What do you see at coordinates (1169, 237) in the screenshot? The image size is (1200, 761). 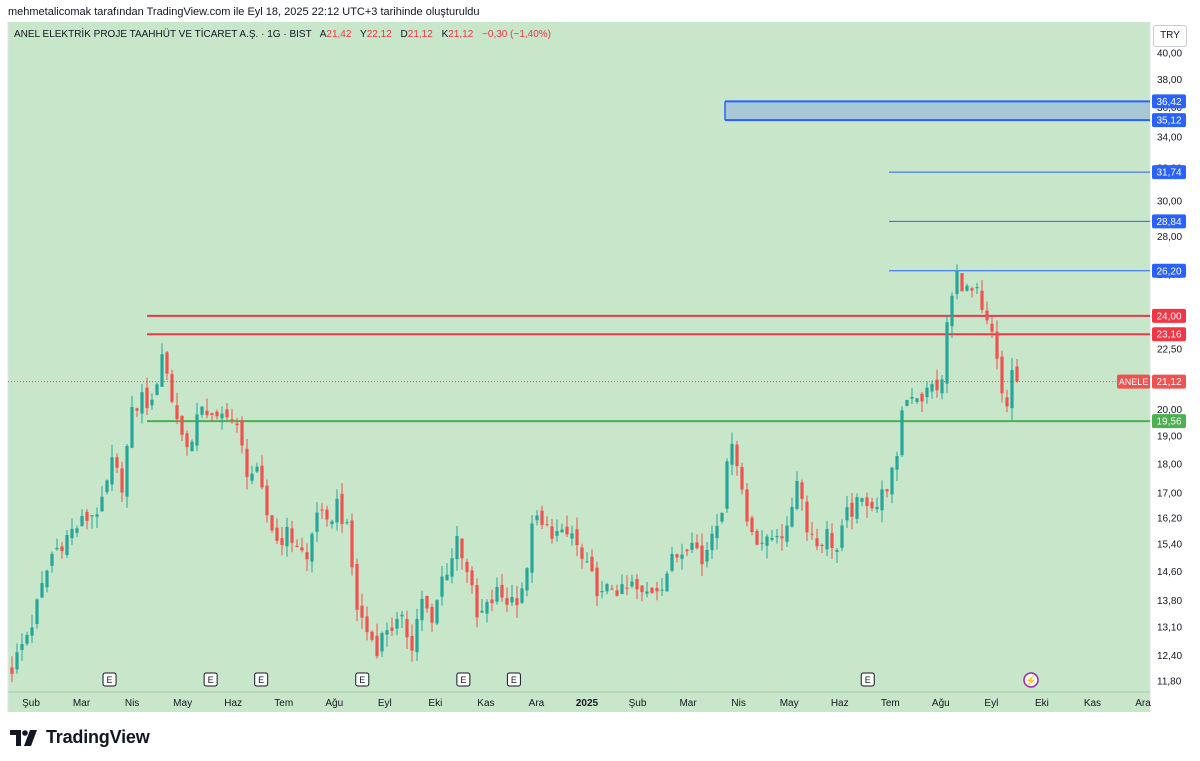 I see `y-tick-label: 28,00` at bounding box center [1169, 237].